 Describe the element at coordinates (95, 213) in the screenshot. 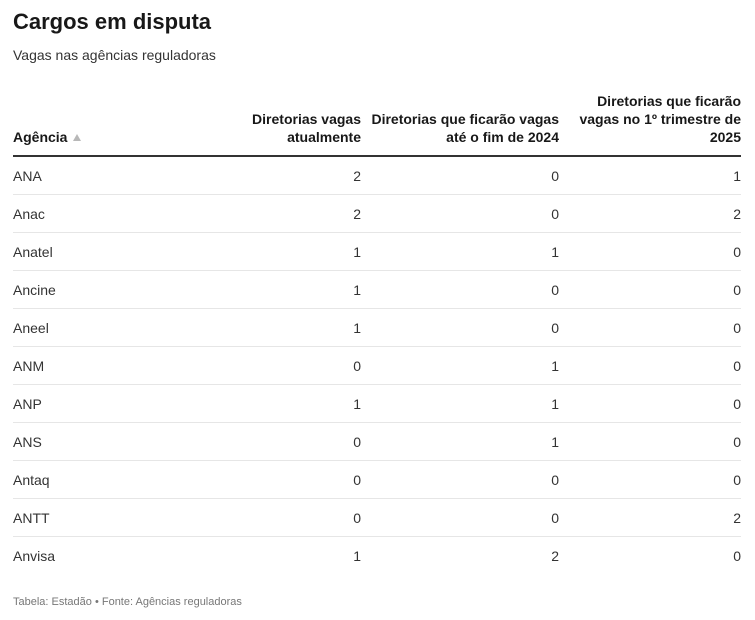

I see `agency-name-cell: Anac` at that location.